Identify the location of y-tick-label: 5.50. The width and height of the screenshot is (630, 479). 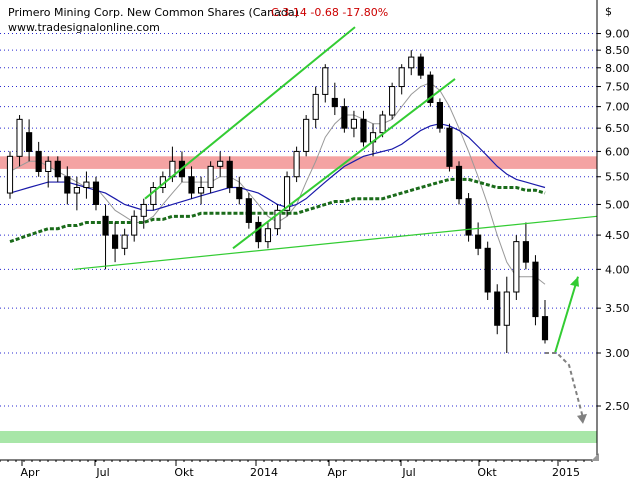
(617, 177).